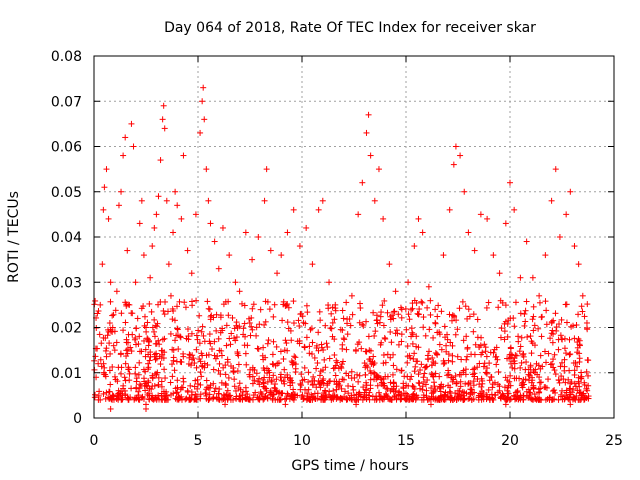 This screenshot has height=480, width=640. I want to click on x-tick-label: 10, so click(302, 441).